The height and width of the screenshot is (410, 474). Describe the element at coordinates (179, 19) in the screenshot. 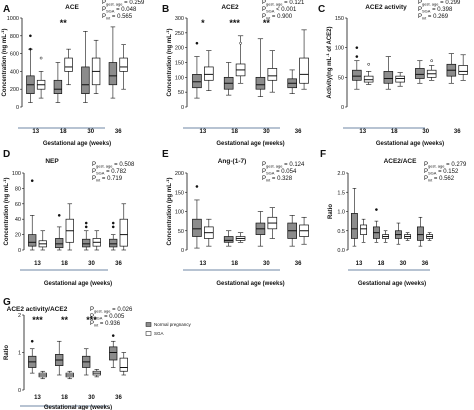

I see `y-tick-label: 300` at that location.